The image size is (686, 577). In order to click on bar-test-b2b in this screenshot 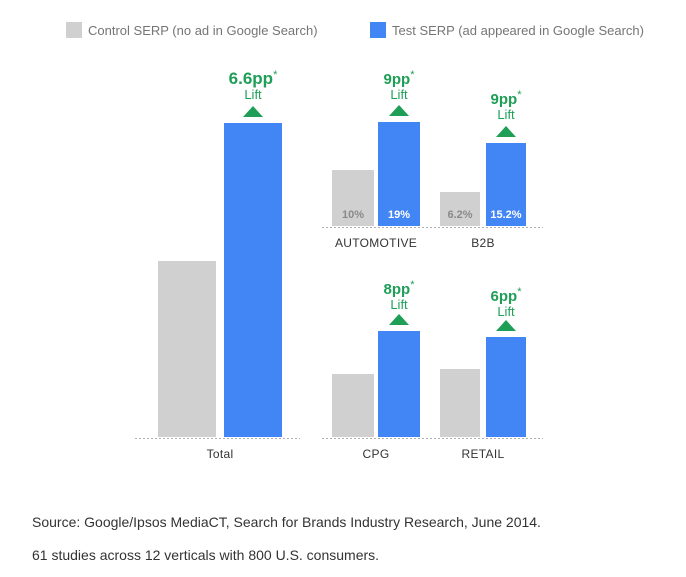, I will do `click(506, 184)`.